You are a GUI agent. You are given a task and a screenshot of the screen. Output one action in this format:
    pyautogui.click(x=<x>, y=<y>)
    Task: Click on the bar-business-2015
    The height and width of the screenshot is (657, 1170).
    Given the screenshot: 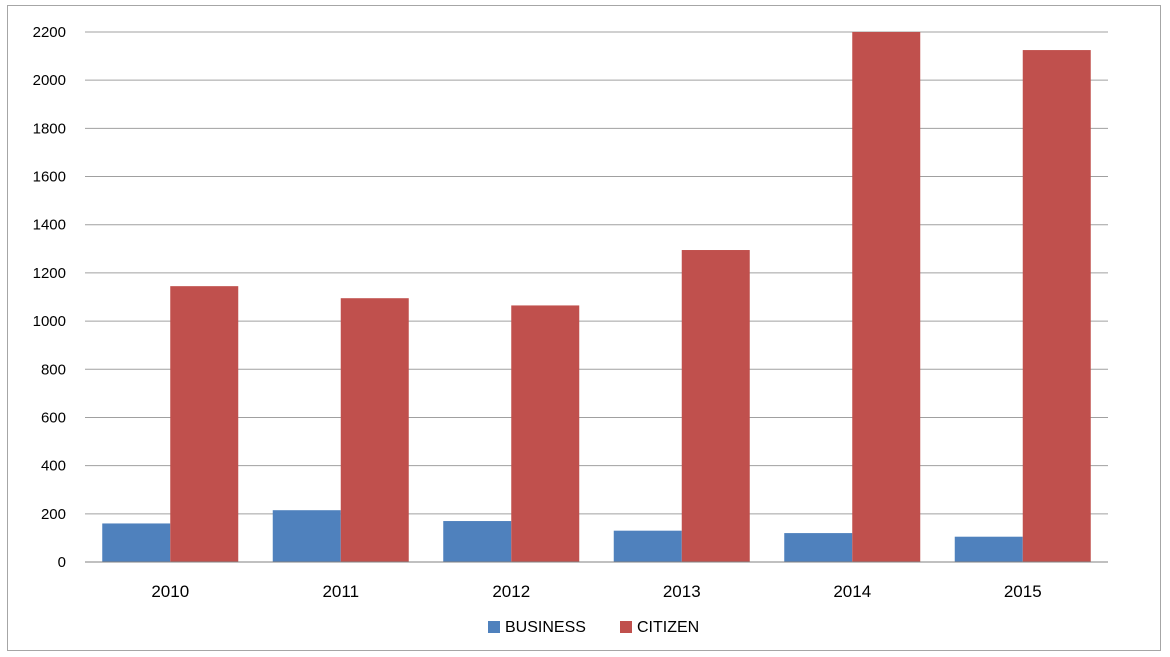 What is the action you would take?
    pyautogui.click(x=988, y=549)
    